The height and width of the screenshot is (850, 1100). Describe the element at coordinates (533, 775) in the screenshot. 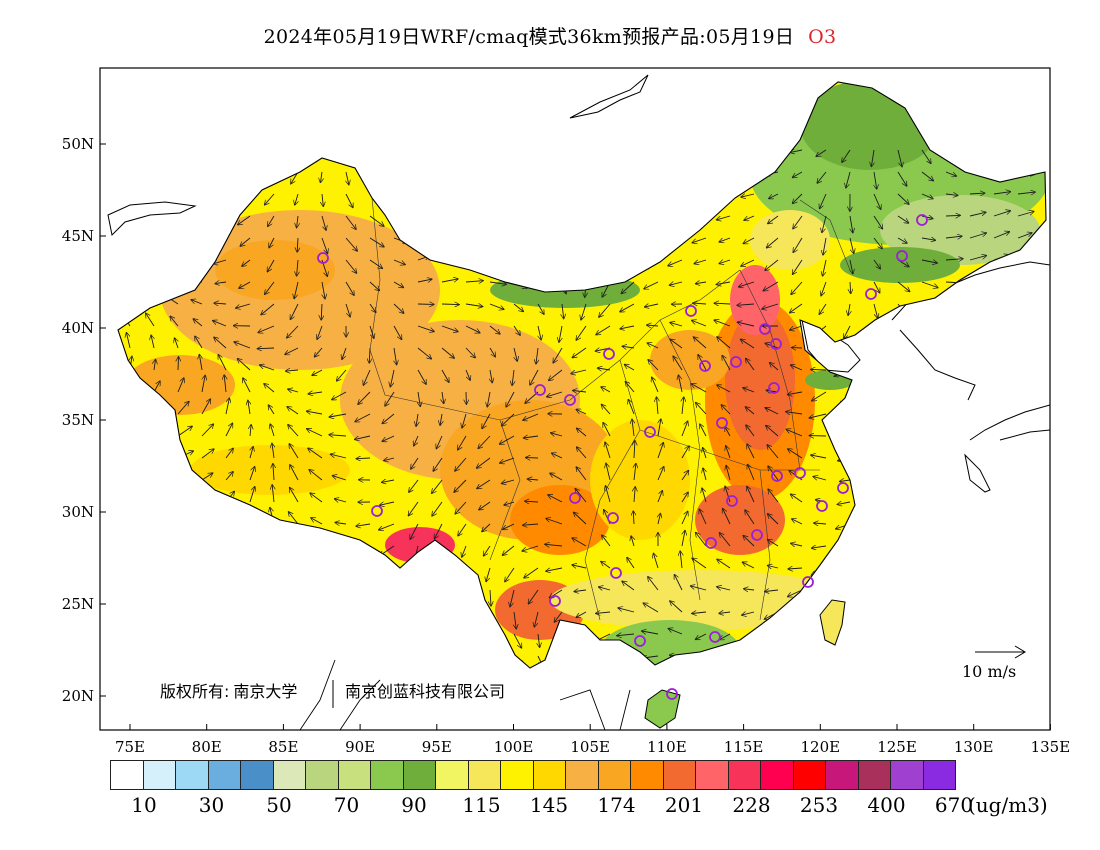

I see `color-legend` at that location.